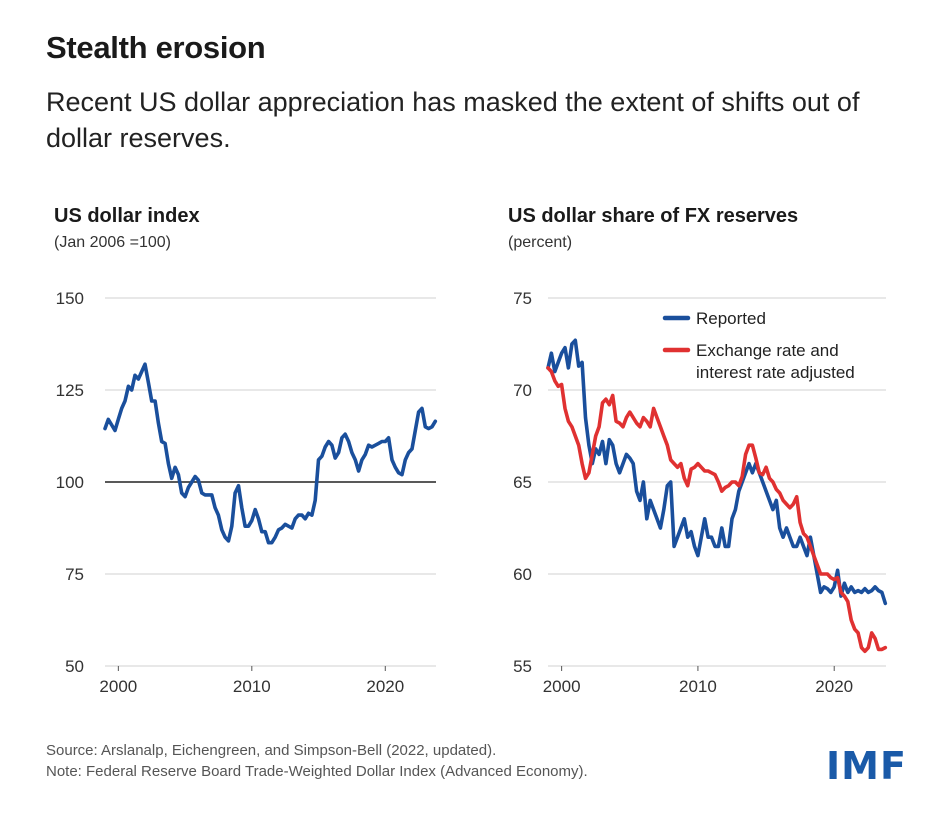 This screenshot has width=950, height=821. What do you see at coordinates (70, 298) in the screenshot?
I see `index-ytick-label: 150` at bounding box center [70, 298].